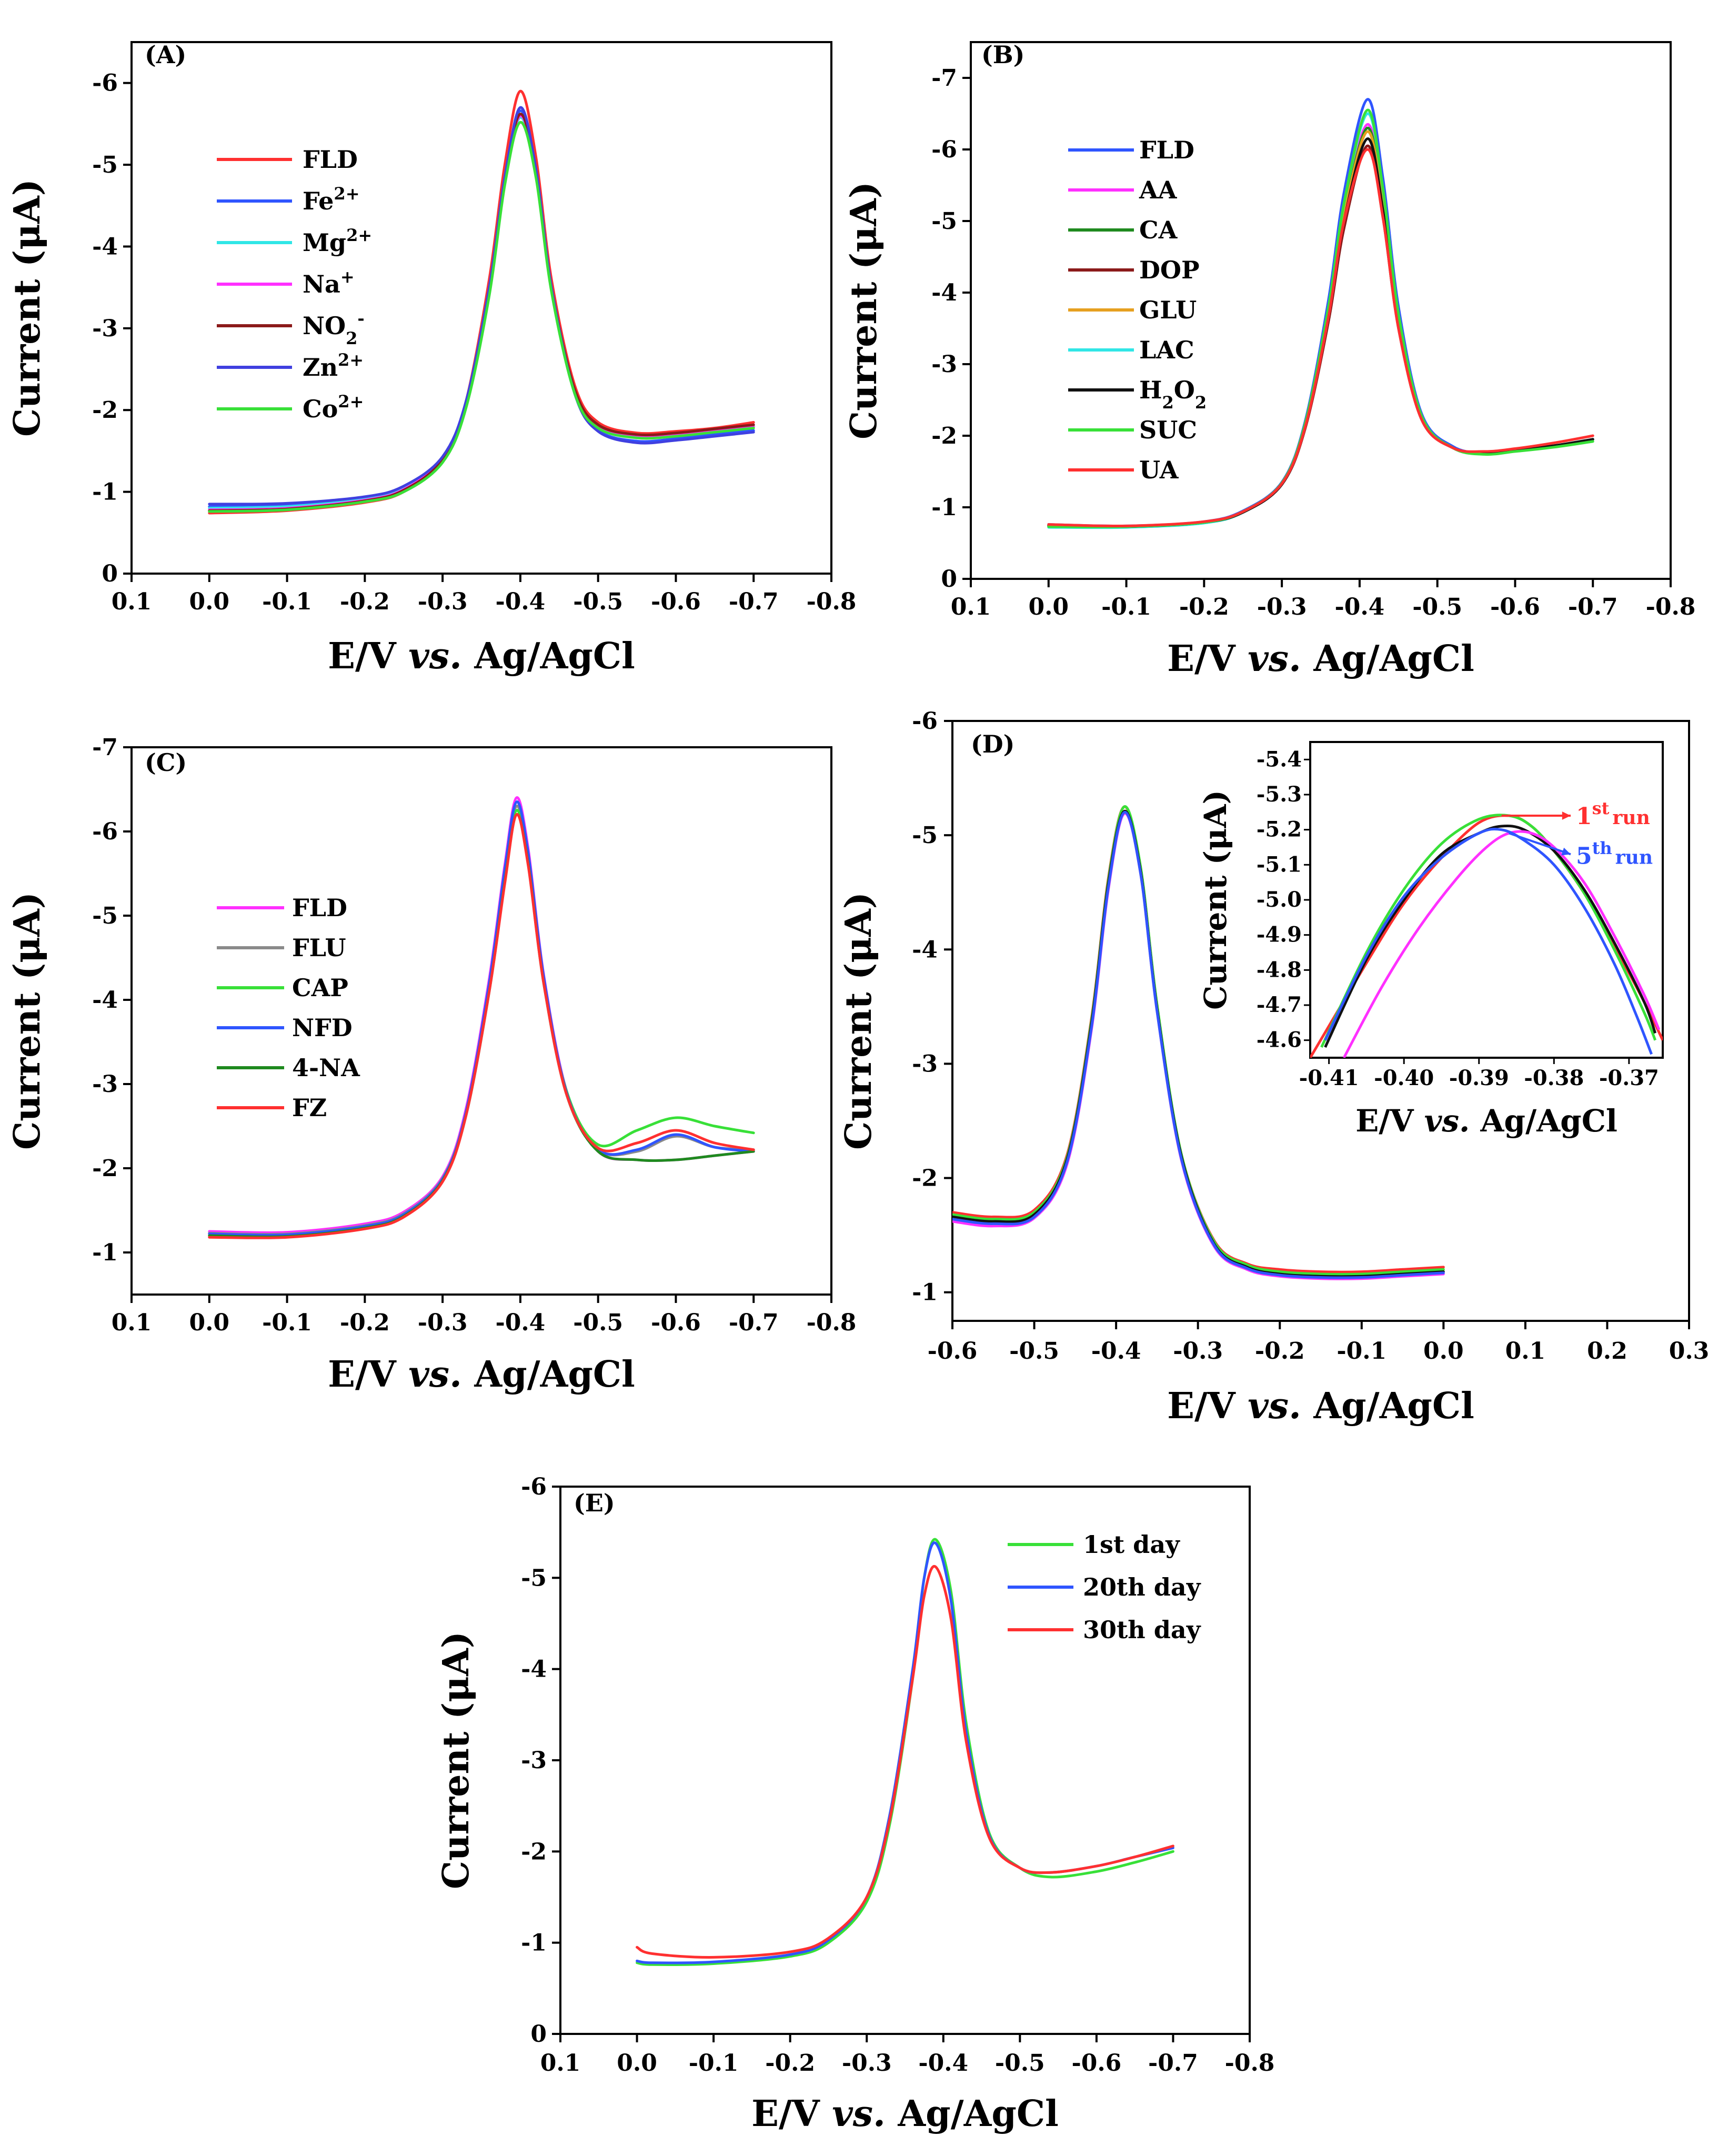  What do you see at coordinates (1279, 1004) in the screenshot?
I see `inset-y-tick-label: -4.7` at bounding box center [1279, 1004].